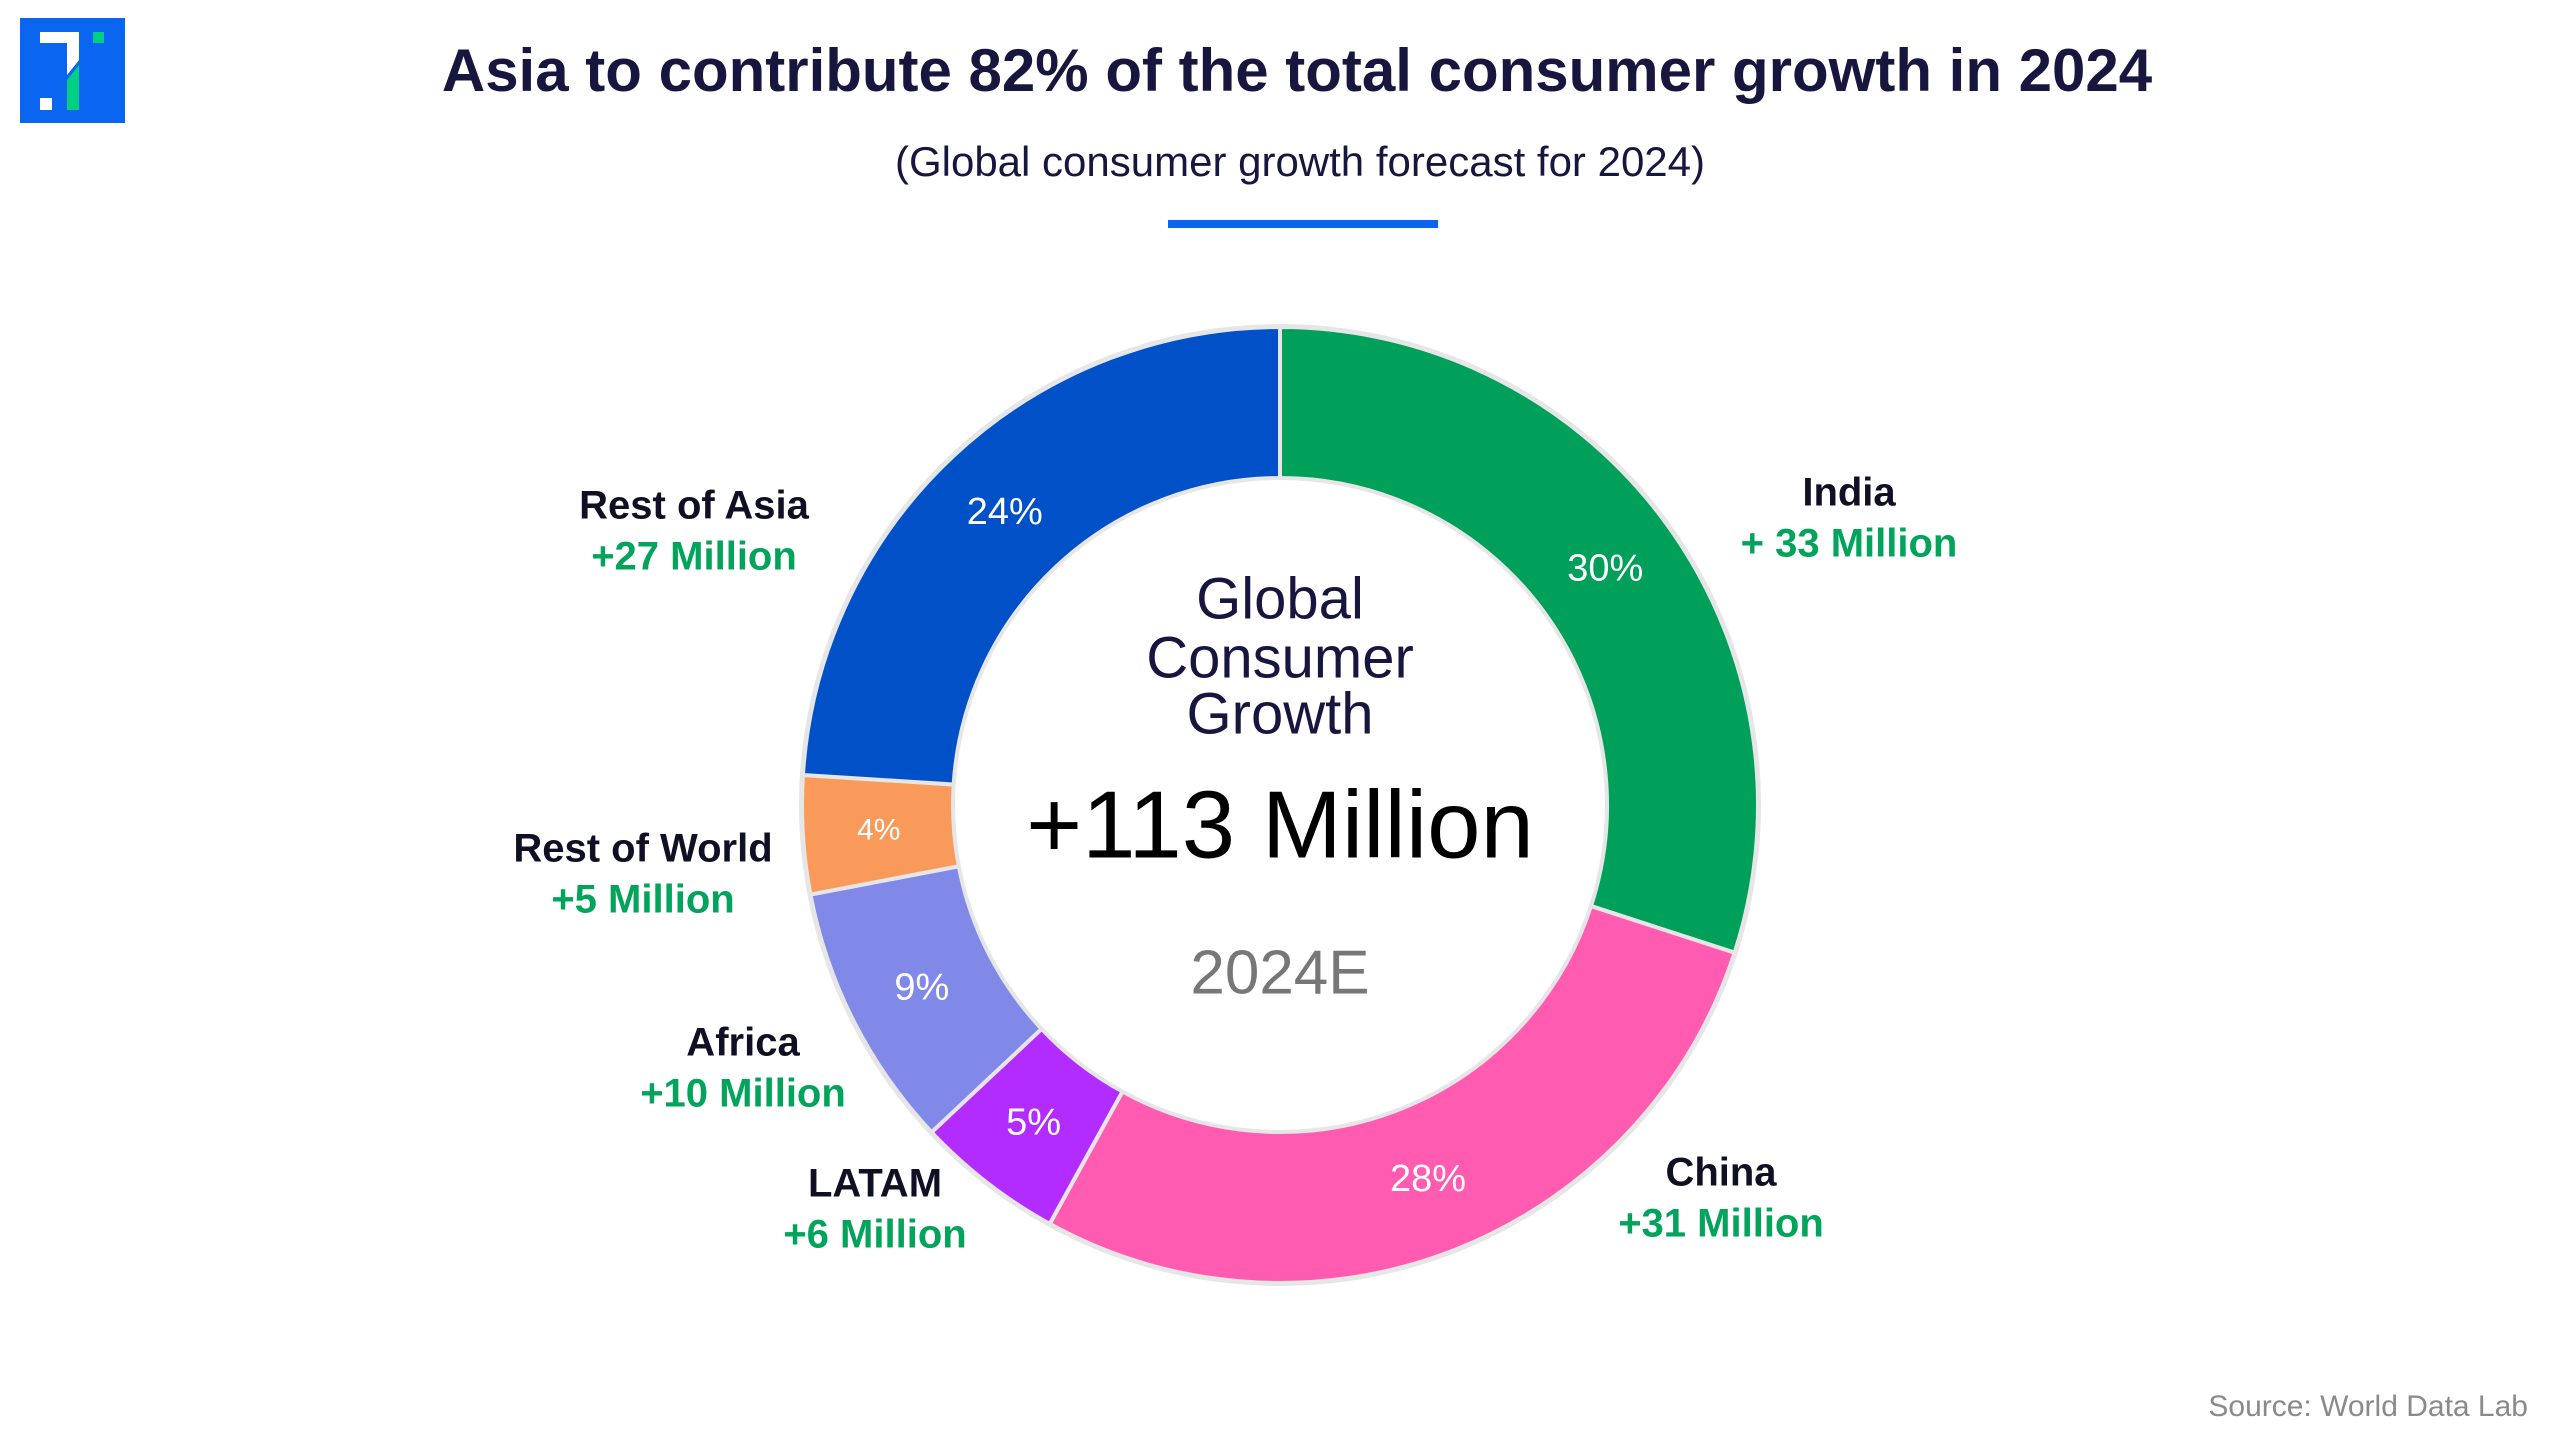 This screenshot has width=2560, height=1440. I want to click on slice-value-label: + 33 Million, so click(1849, 543).